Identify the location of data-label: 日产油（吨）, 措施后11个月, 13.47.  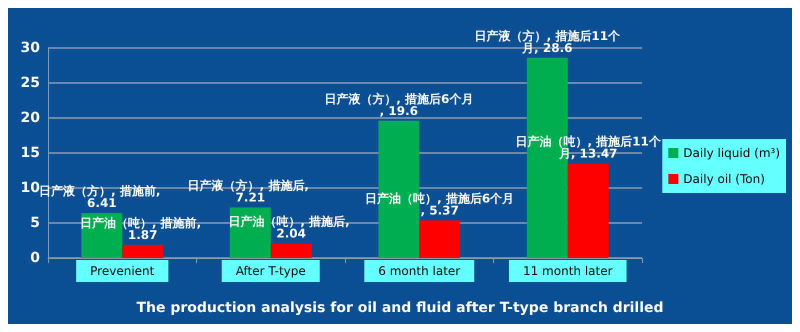
(588, 147).